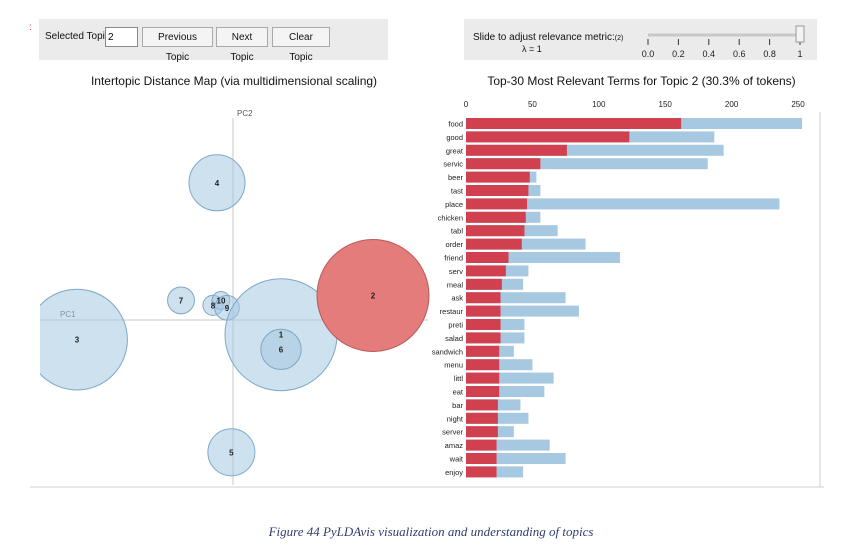 This screenshot has width=862, height=557. I want to click on topic-bar-amaz, so click(481, 445).